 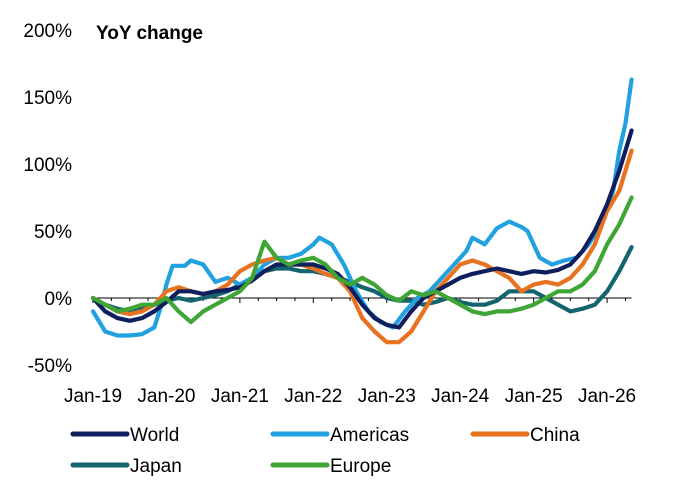 What do you see at coordinates (156, 466) in the screenshot?
I see `legend-label-japan: Japan` at bounding box center [156, 466].